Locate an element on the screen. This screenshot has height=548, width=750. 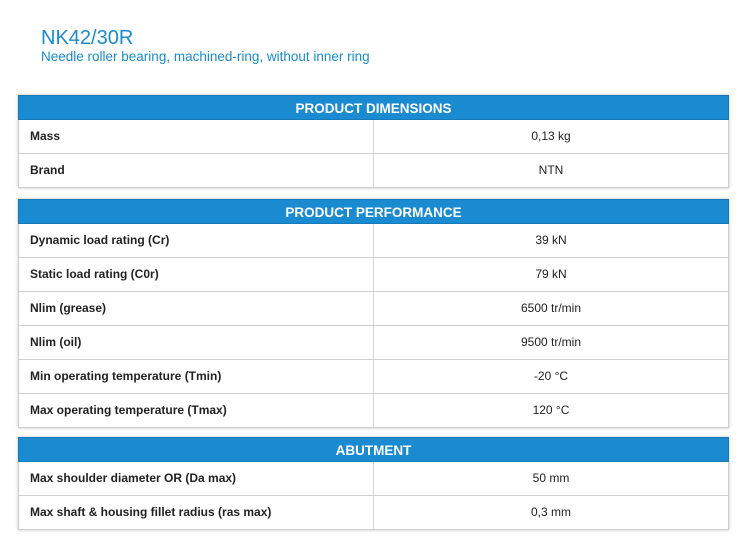
spec-value: NTN is located at coordinates (551, 170).